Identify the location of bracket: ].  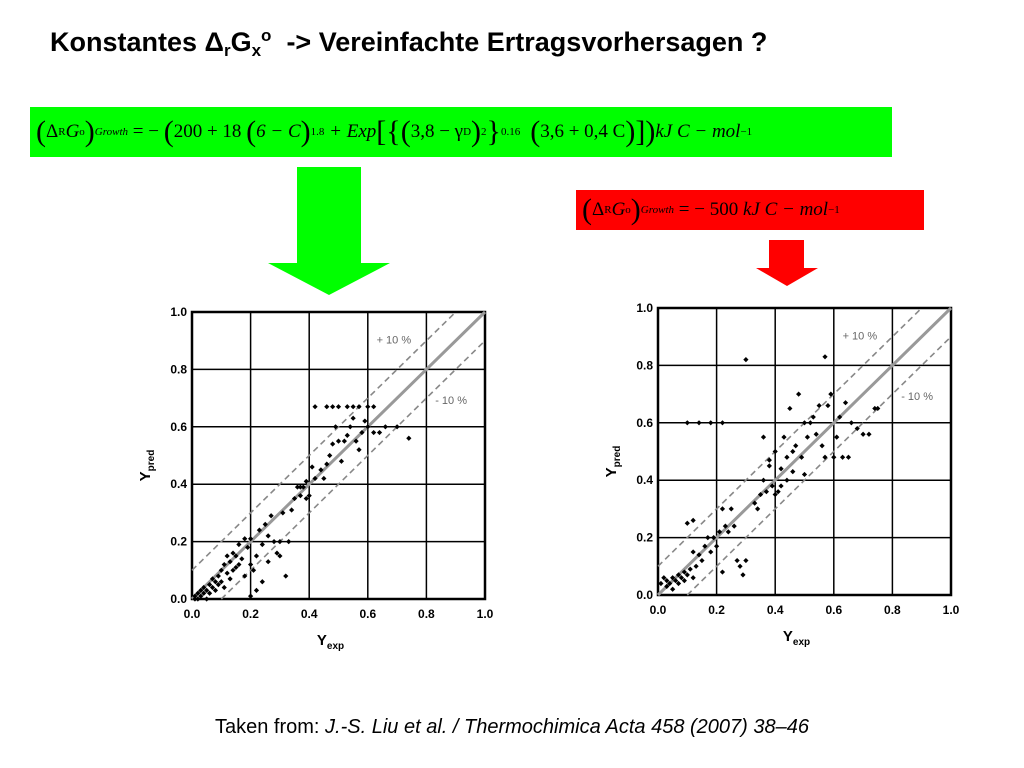
(640, 131).